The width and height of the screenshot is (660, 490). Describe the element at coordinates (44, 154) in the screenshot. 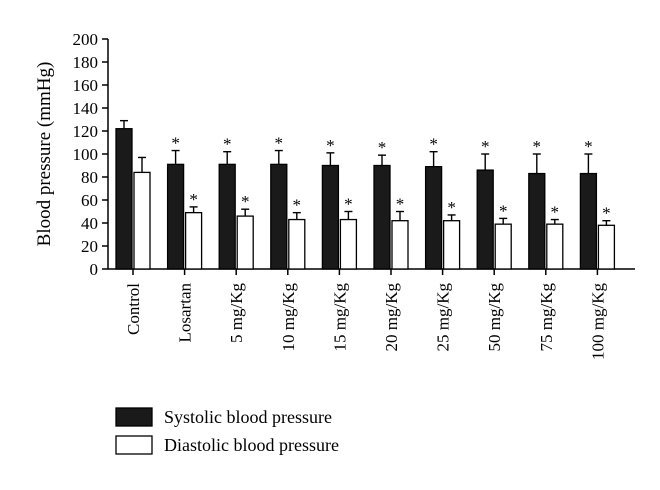

I see `y-axis-label: Blood pressure (mmHg)` at that location.